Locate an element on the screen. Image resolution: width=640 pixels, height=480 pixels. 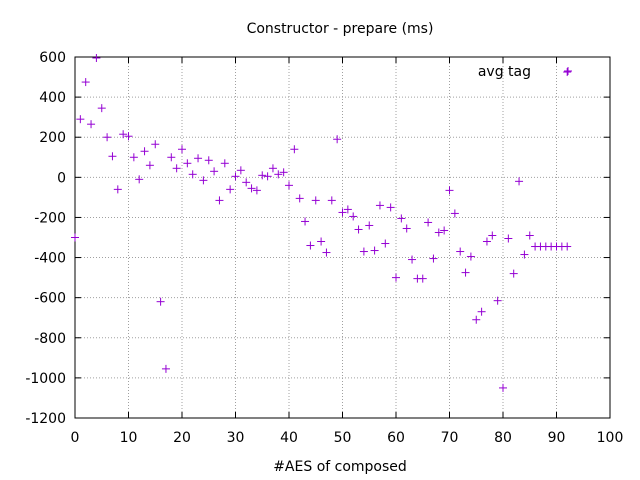
x-tick-label: 10 is located at coordinates (129, 438).